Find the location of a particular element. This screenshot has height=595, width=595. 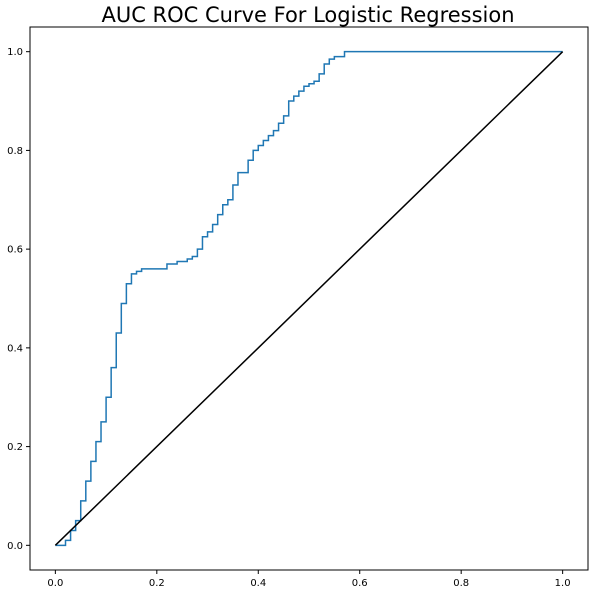

x-tick-label: 0.2 is located at coordinates (157, 583).